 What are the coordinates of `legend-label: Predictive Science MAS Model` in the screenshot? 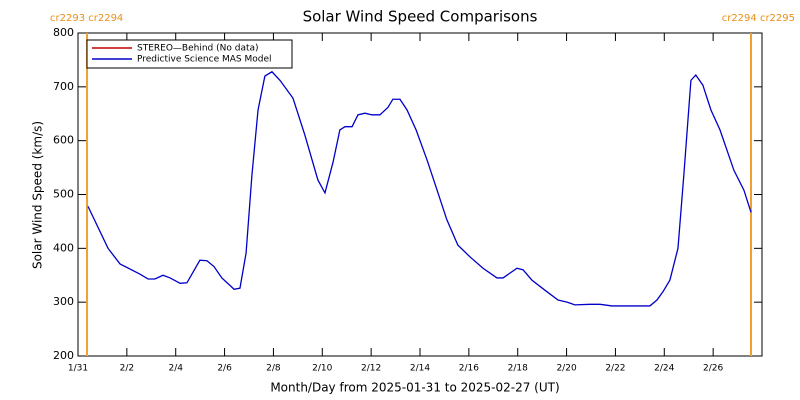 It's located at (204, 60).